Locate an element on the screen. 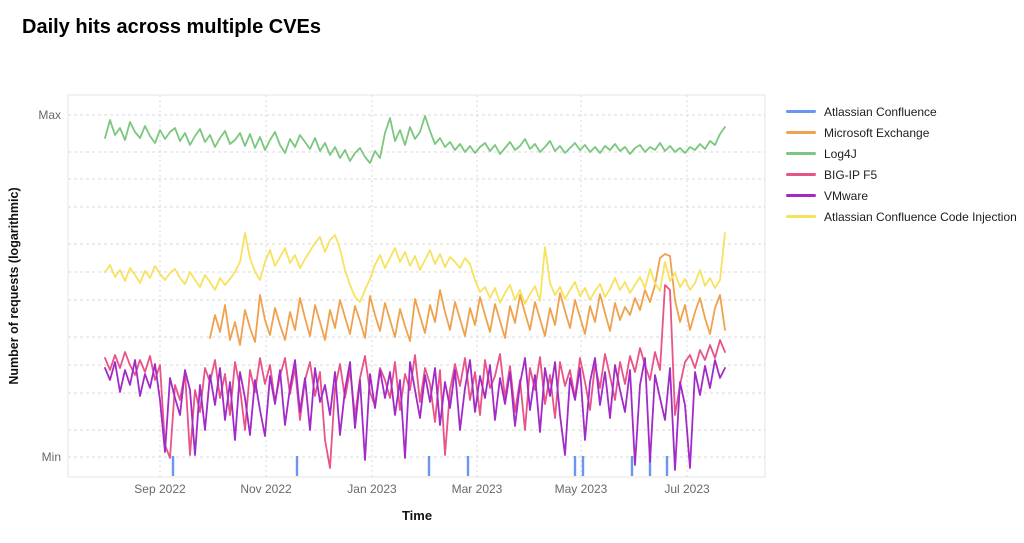  legend-label-atlassian-confluence-code-injection: Atlassian Confluence Code Injection is located at coordinates (920, 216).